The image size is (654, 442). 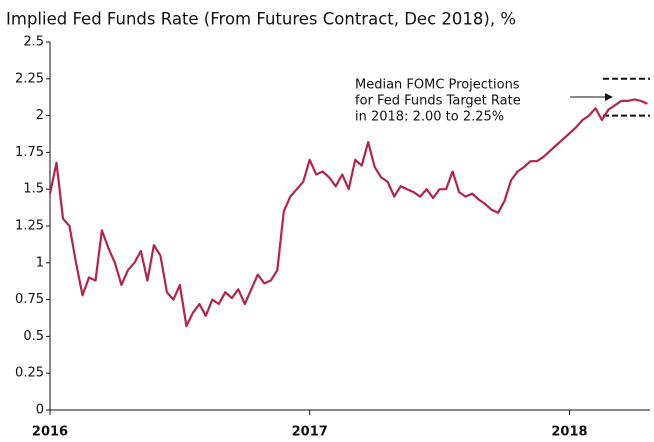 I want to click on y-tick-label: 2, so click(x=40, y=115).